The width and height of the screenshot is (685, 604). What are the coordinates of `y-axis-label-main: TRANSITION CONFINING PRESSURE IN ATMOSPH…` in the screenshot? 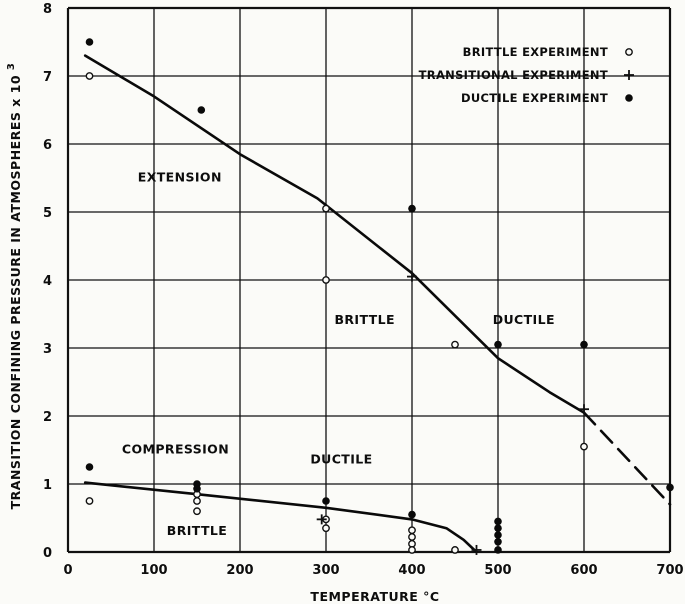 It's located at (15, 292).